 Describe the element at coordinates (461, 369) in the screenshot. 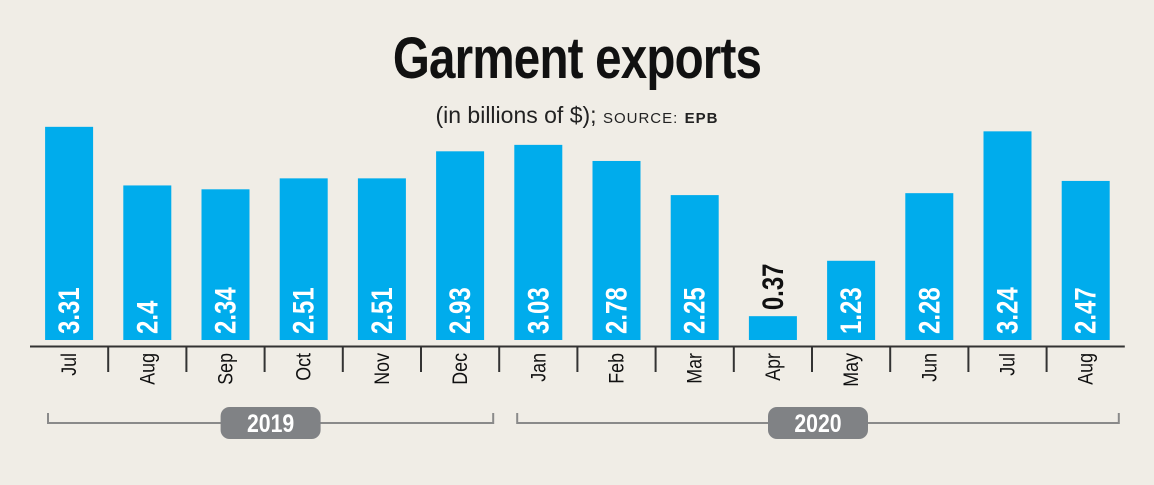

I see `month-label: Dec` at that location.